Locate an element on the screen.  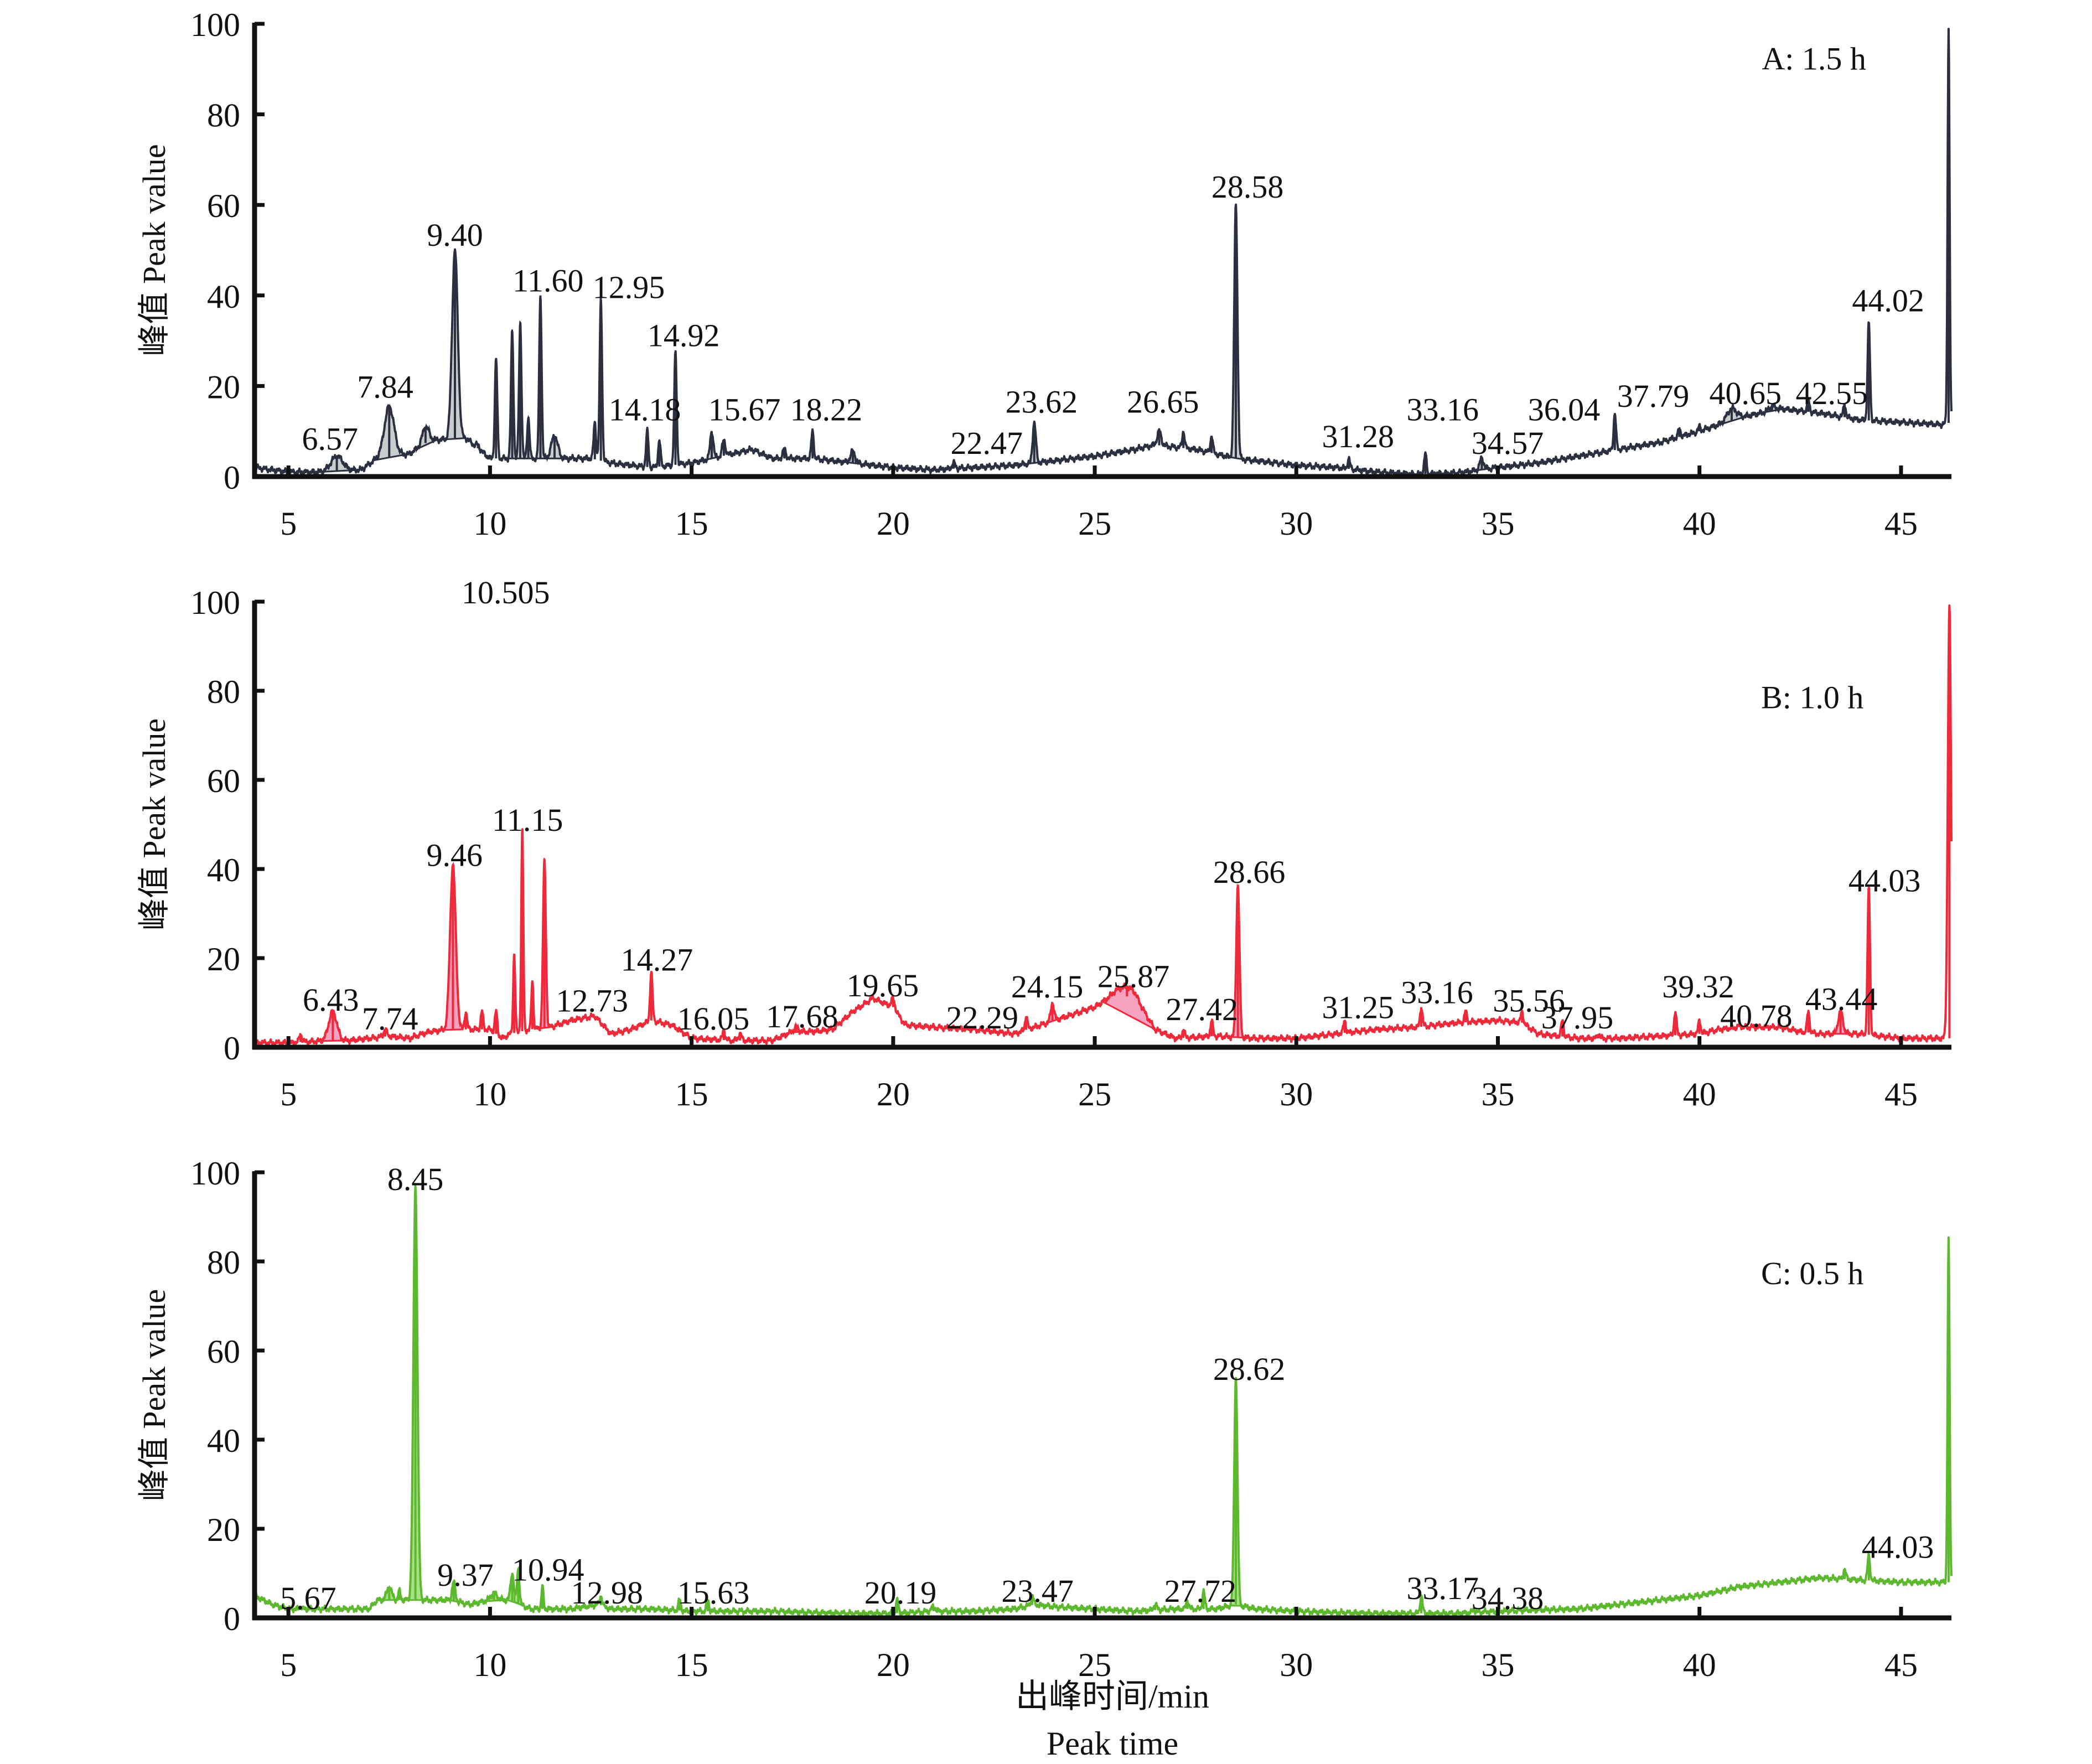
peak-label: 20.19 is located at coordinates (900, 1593).